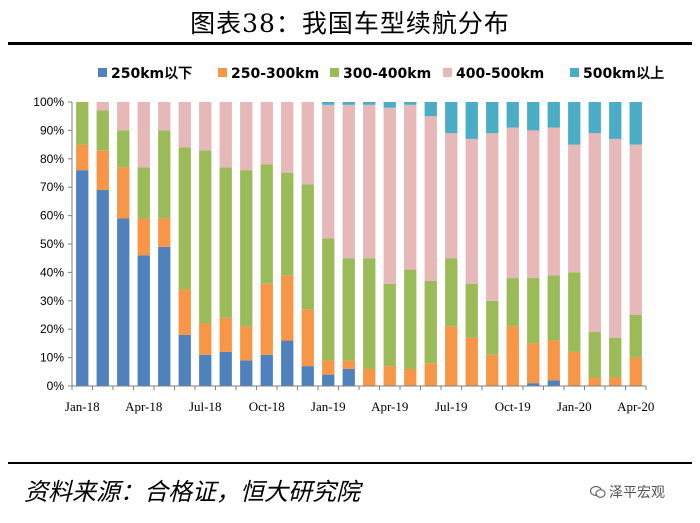  Describe the element at coordinates (350, 23) in the screenshot. I see `chart-title: 图表38：我国车型续航分布` at that location.